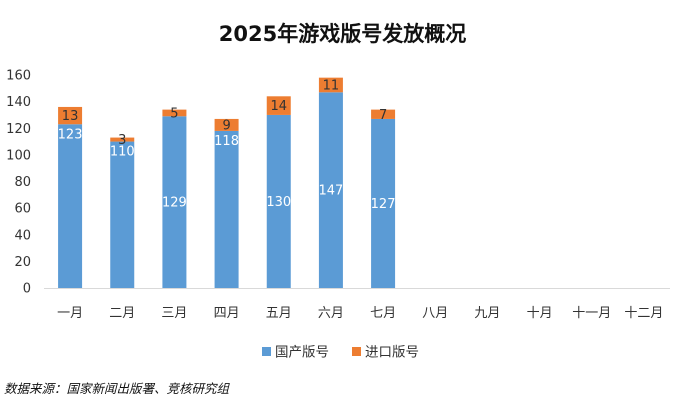  I want to click on data-label-import: 3, so click(122, 140).